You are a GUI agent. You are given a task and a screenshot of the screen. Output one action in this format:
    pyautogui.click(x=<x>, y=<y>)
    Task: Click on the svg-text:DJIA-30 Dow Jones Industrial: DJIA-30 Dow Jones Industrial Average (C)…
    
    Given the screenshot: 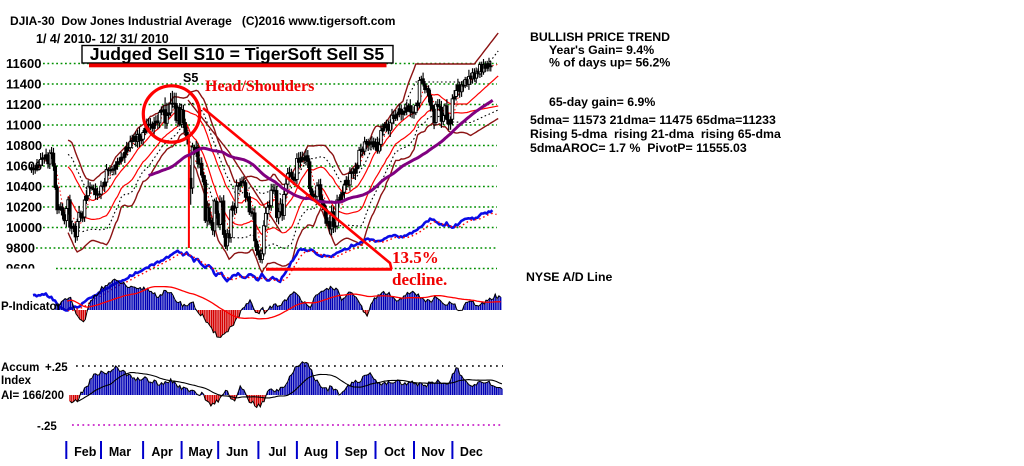 What is the action you would take?
    pyautogui.click(x=202, y=21)
    